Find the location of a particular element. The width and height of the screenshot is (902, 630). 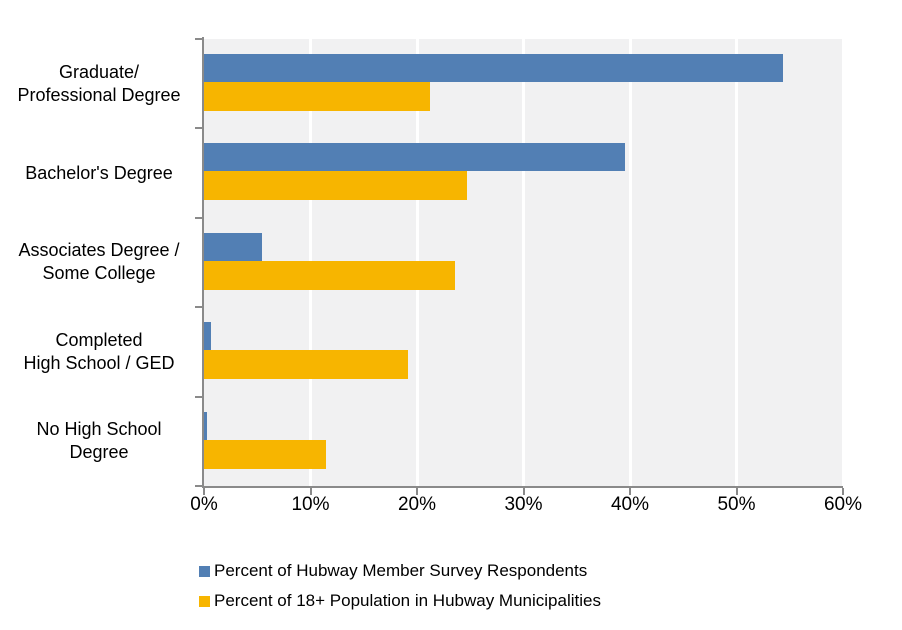

x-tick-label: 50% is located at coordinates (736, 504).